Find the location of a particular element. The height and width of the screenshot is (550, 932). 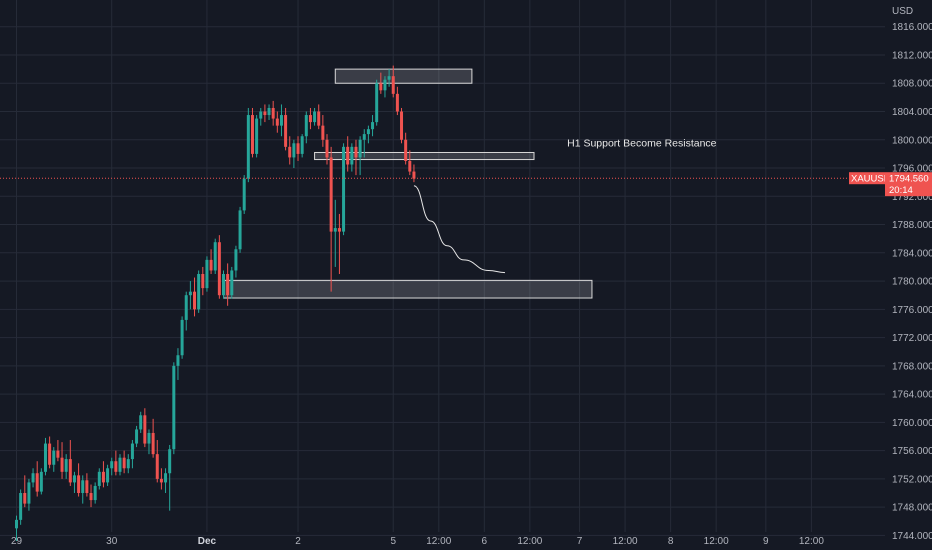

price-tick-label: 1788.000 is located at coordinates (912, 225).